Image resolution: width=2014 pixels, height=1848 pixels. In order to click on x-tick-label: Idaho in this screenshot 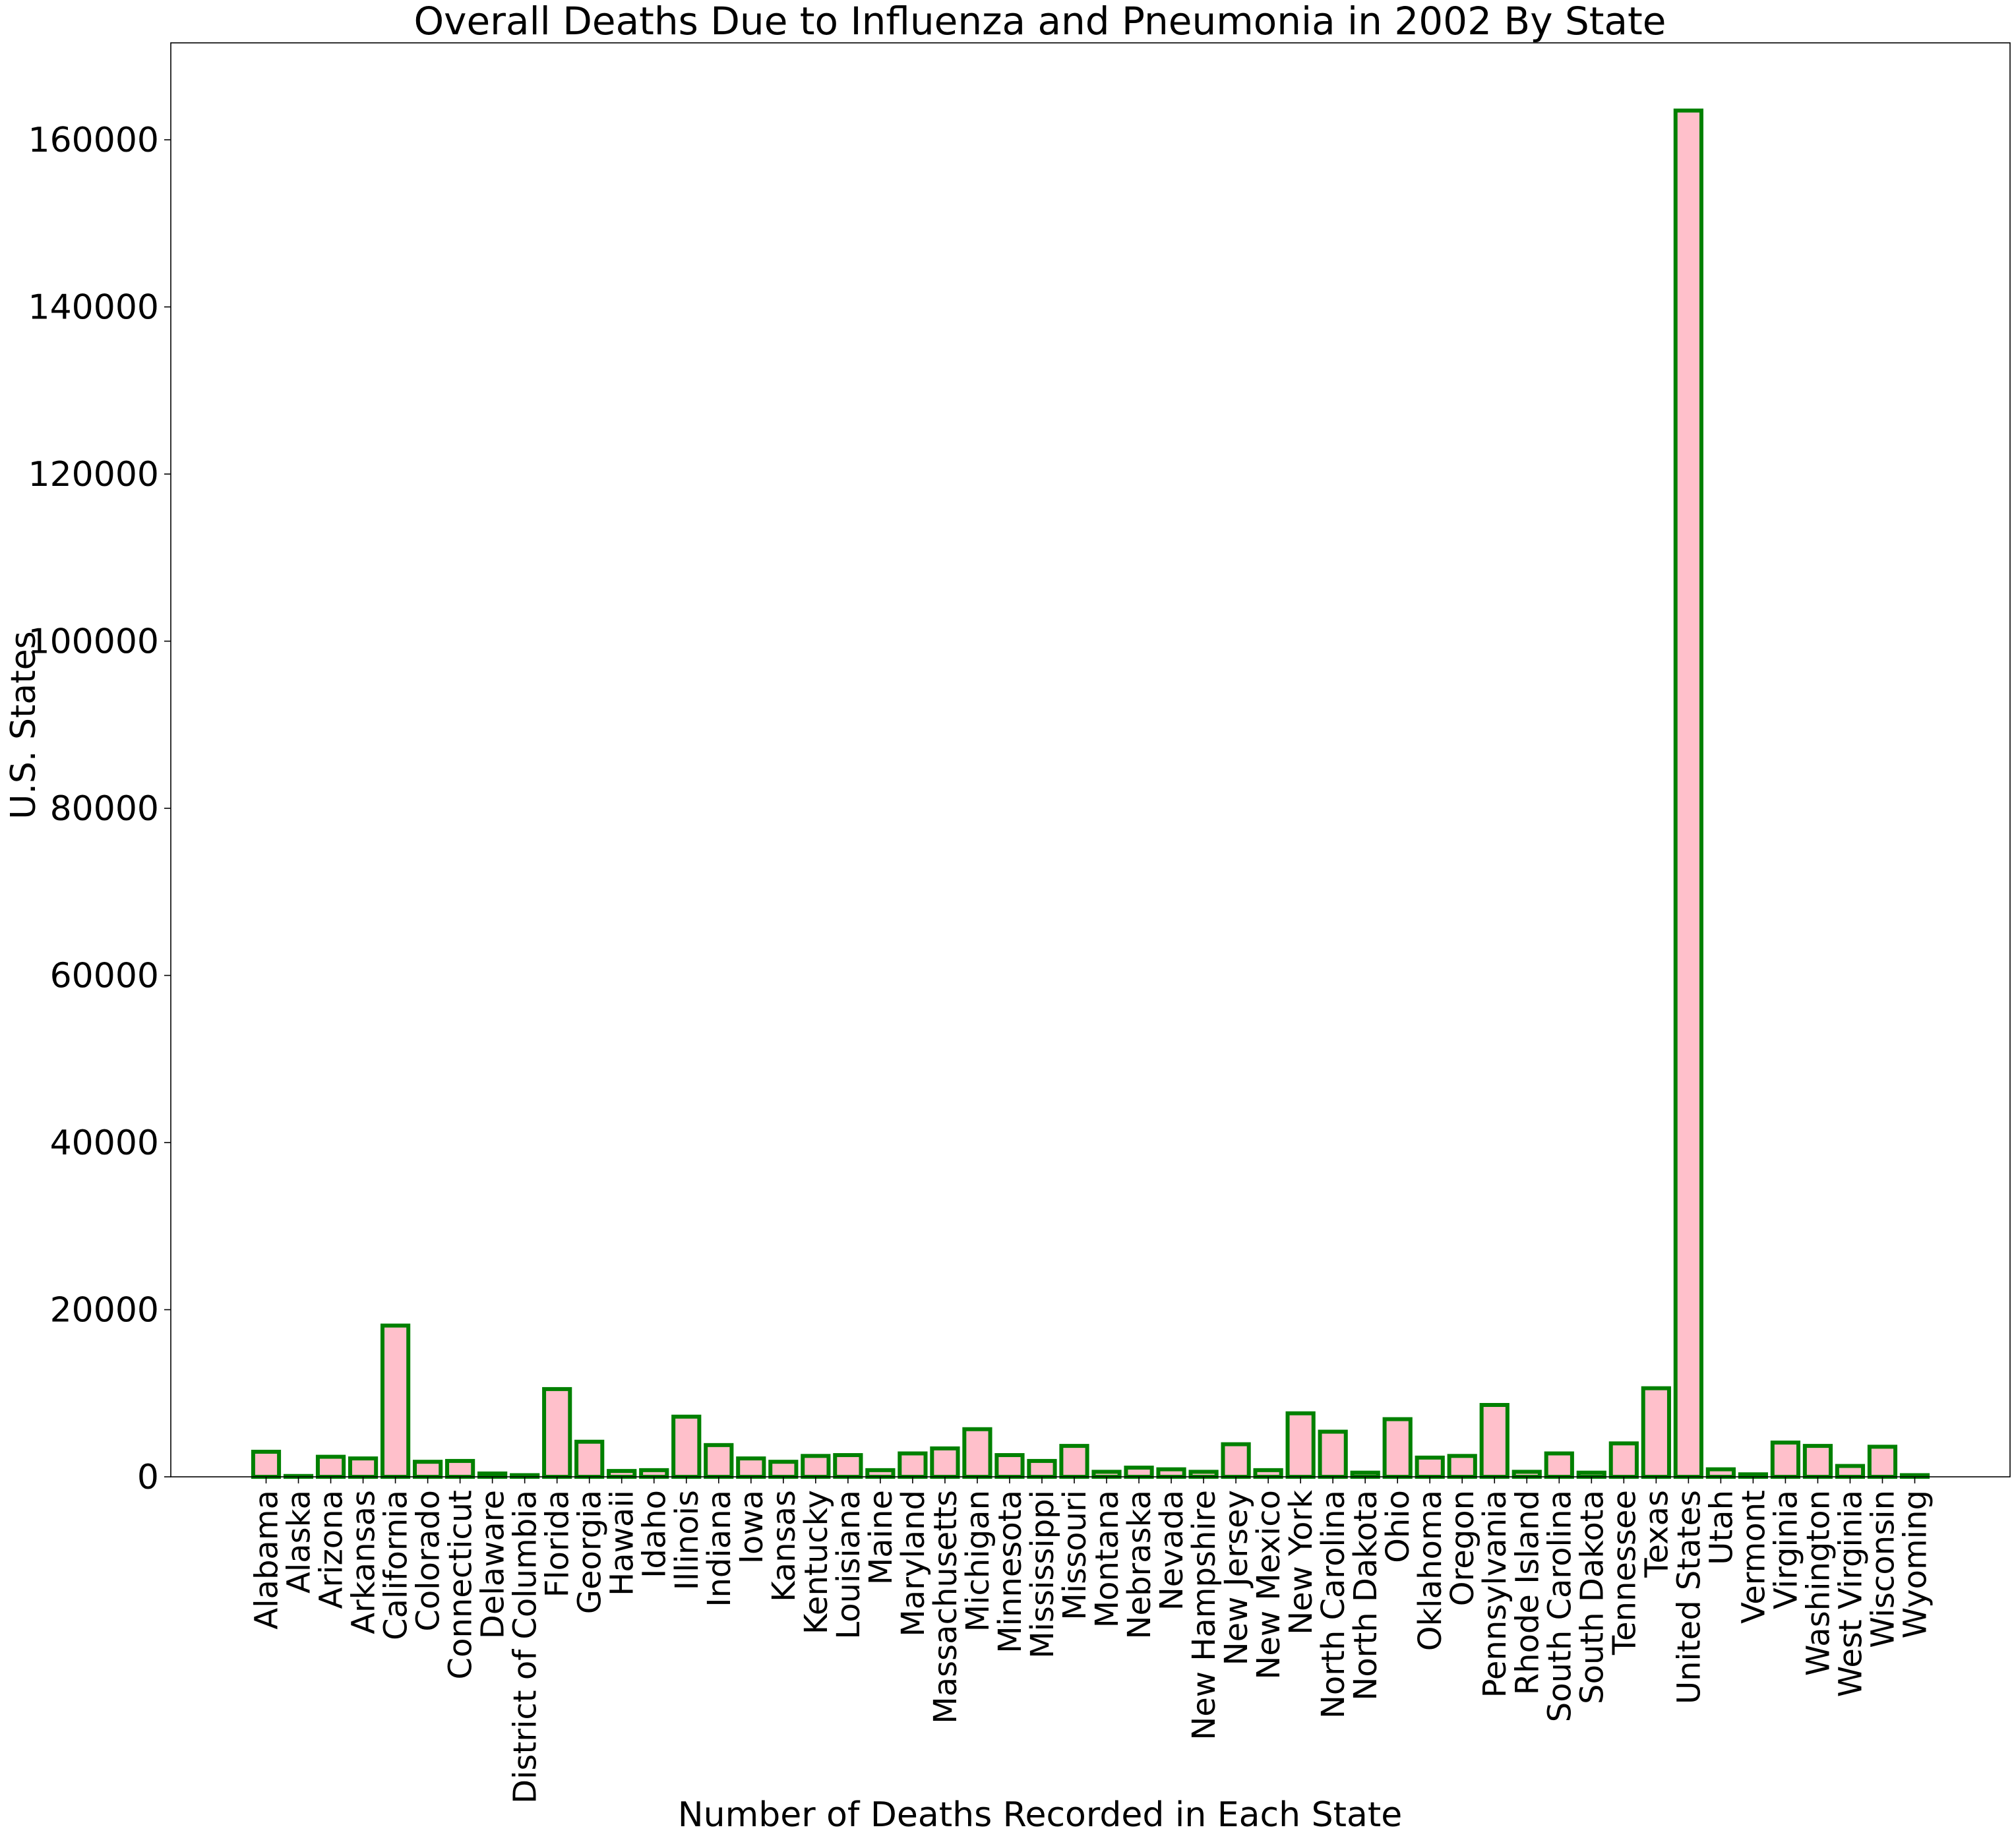, I will do `click(654, 1534)`.